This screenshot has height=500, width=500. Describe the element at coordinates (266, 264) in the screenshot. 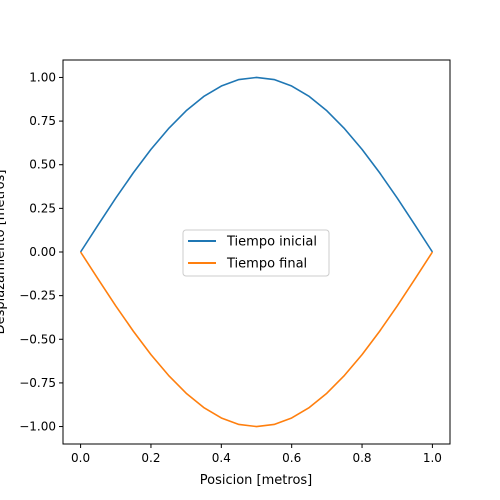

I see `legend-label-tiempo-final: Tiempo final` at that location.